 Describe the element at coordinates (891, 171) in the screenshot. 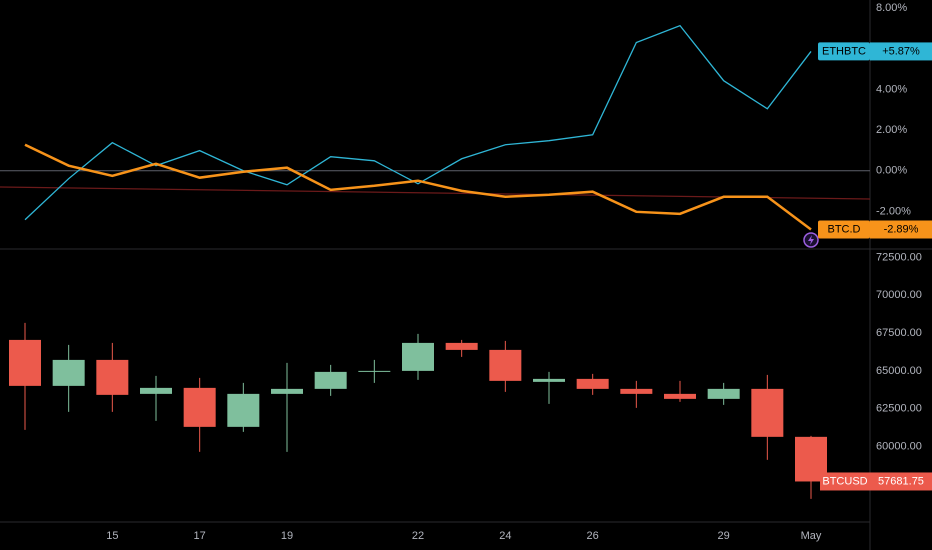

I see `y-tick-label: 0.00%` at that location.